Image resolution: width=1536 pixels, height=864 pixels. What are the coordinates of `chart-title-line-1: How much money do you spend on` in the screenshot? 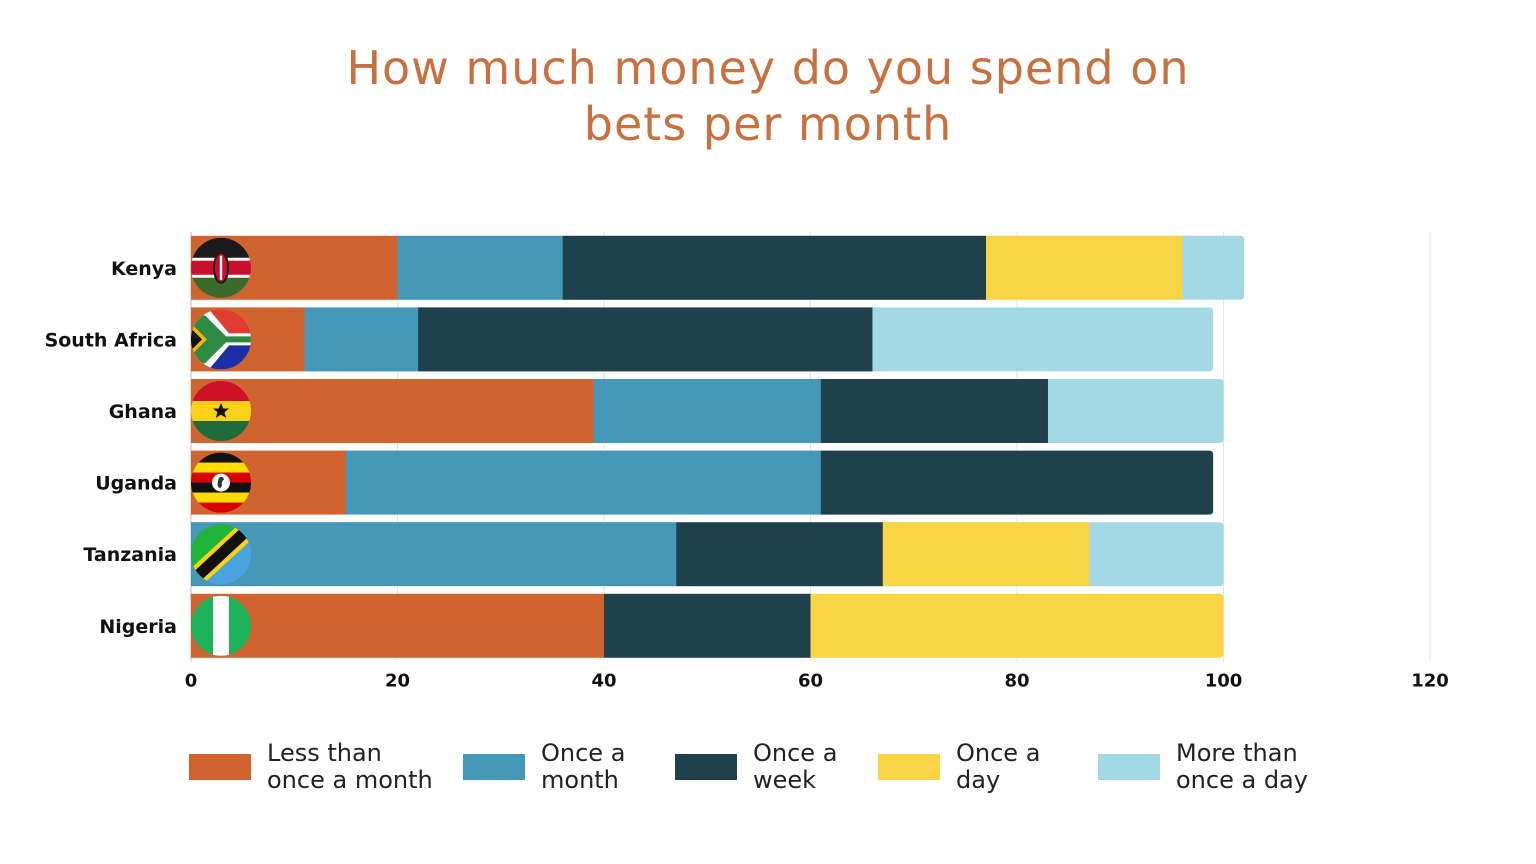 It's located at (768, 68).